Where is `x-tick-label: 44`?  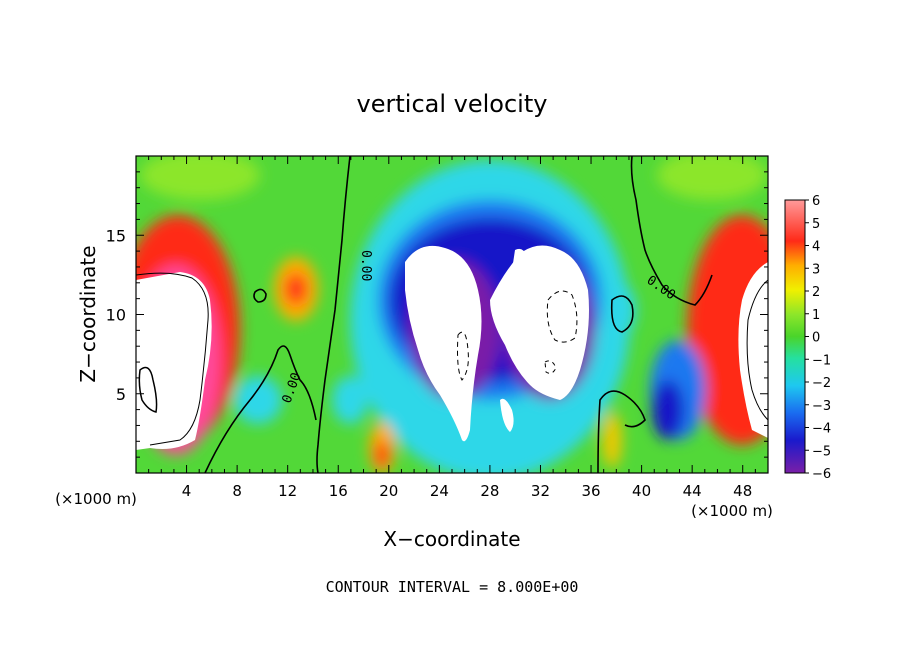 x-tick-label: 44 is located at coordinates (692, 491).